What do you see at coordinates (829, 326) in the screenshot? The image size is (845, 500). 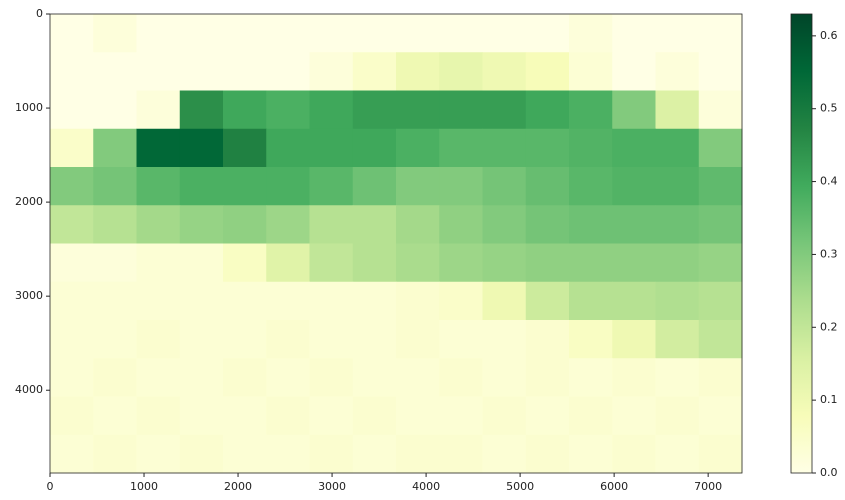 I see `colorbar-tick-label: 0.2` at bounding box center [829, 326].